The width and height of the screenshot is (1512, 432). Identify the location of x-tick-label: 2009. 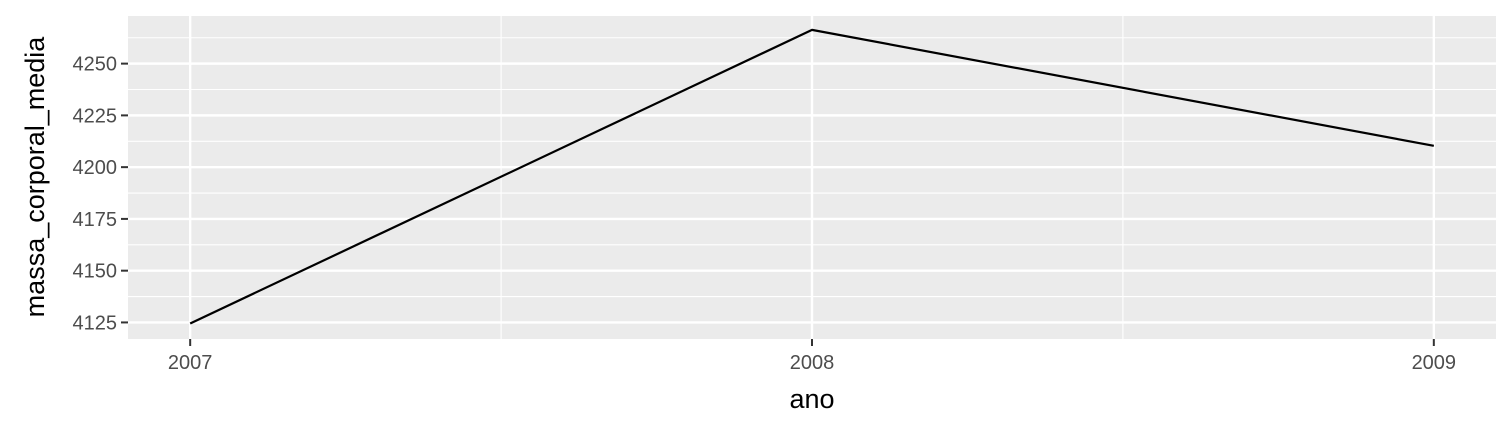
(1434, 363).